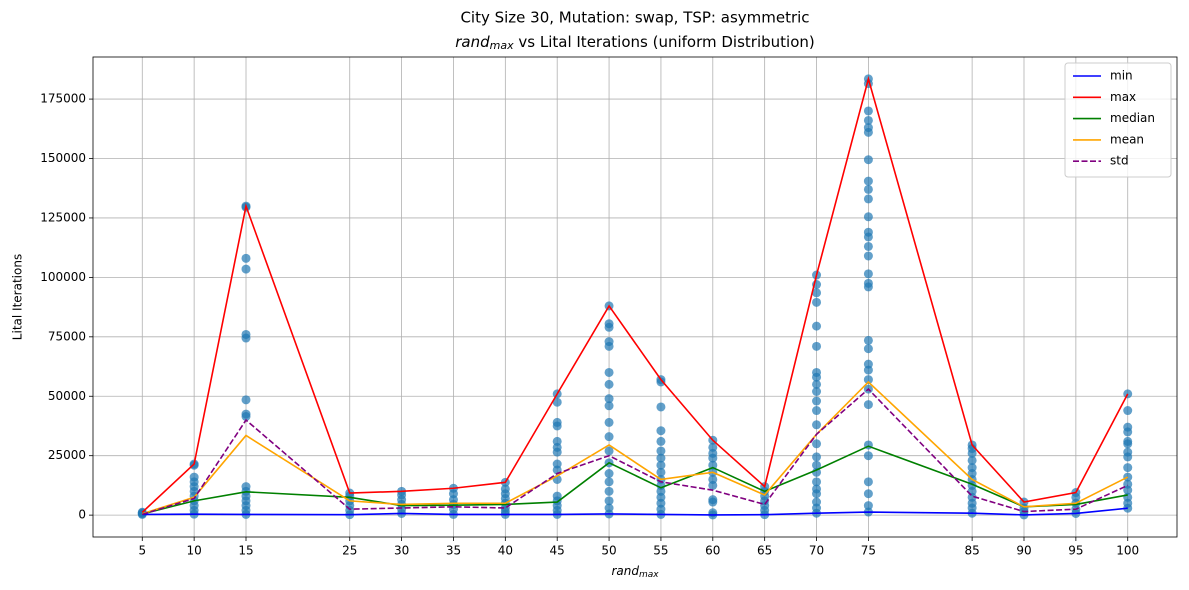  I want to click on legend-box, so click(1118, 120).